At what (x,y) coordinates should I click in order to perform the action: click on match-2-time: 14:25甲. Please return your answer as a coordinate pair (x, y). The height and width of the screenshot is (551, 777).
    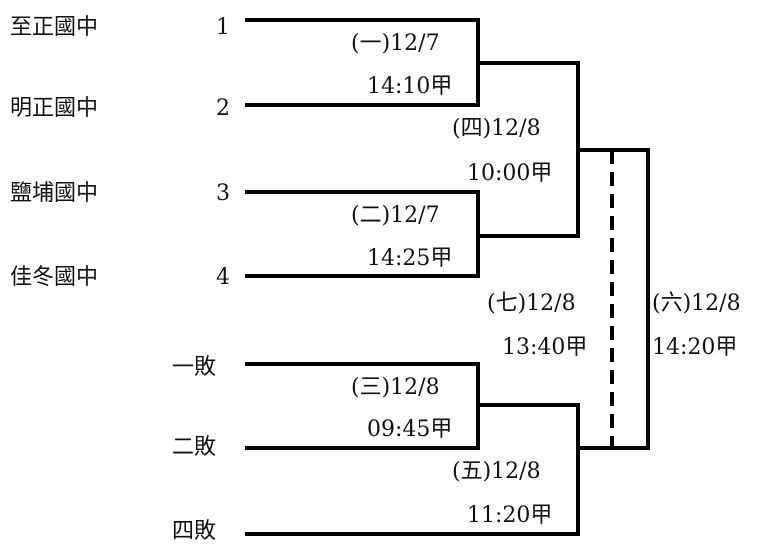
    Looking at the image, I should click on (409, 258).